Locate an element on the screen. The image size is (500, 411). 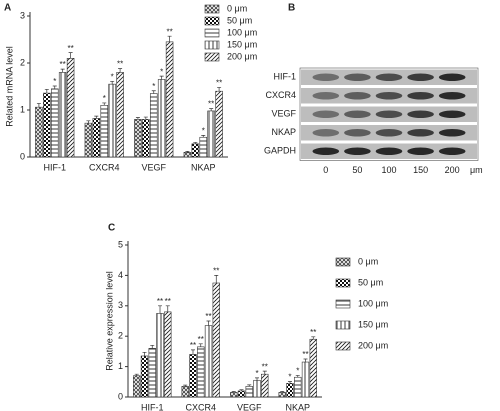
panel-label: B is located at coordinates (291, 8).